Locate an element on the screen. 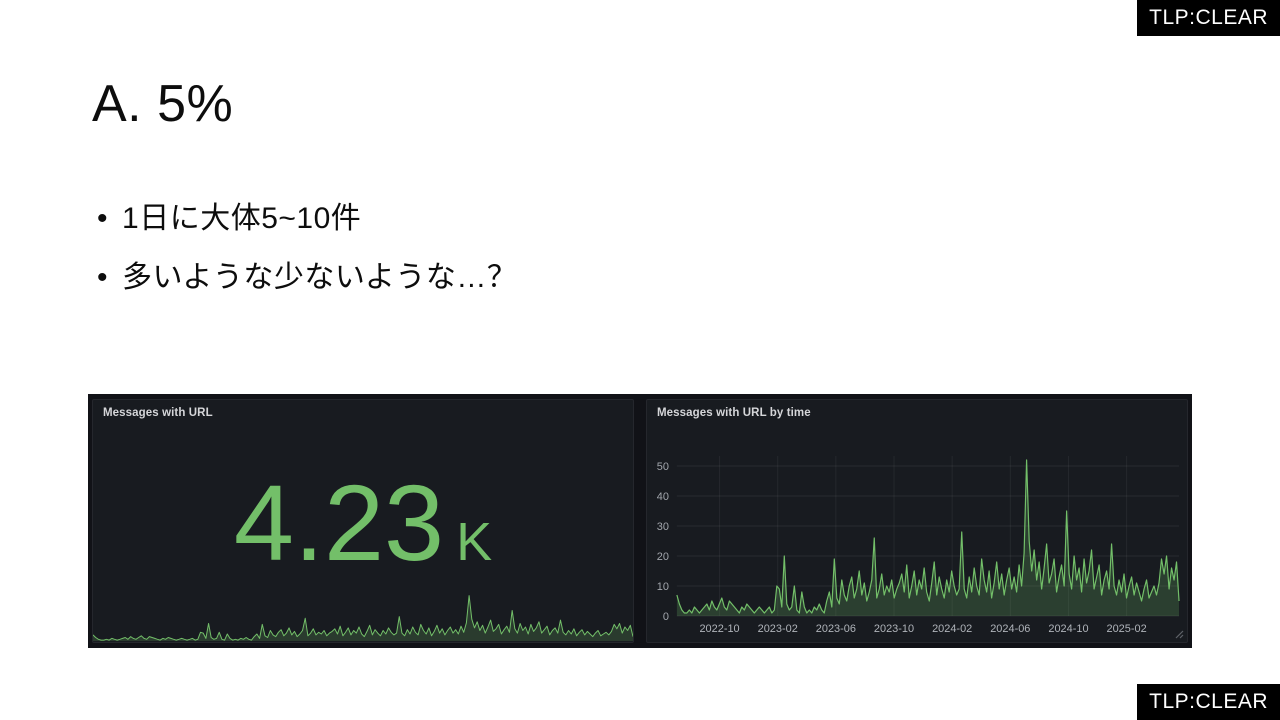 The image size is (1280, 720). bullet-item: • 多いような少ないような…？ is located at coordinates (307, 274).